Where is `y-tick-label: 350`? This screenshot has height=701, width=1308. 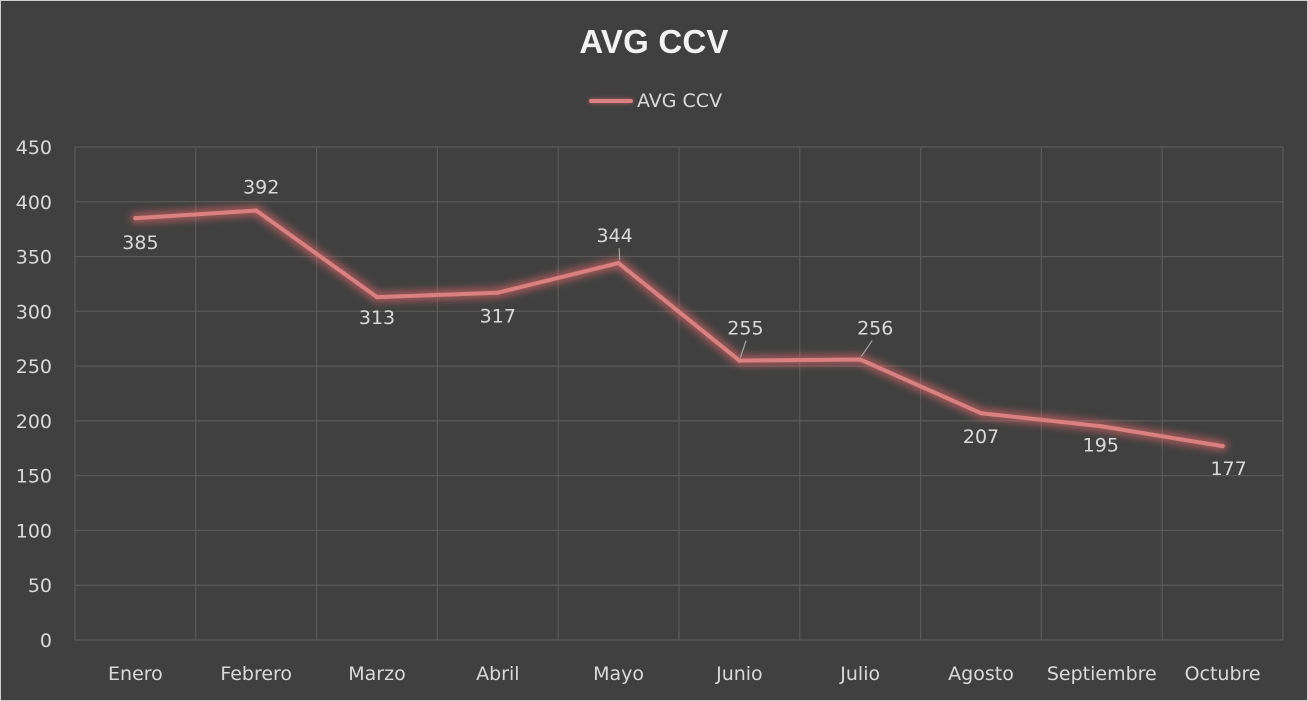
y-tick-label: 350 is located at coordinates (34, 258).